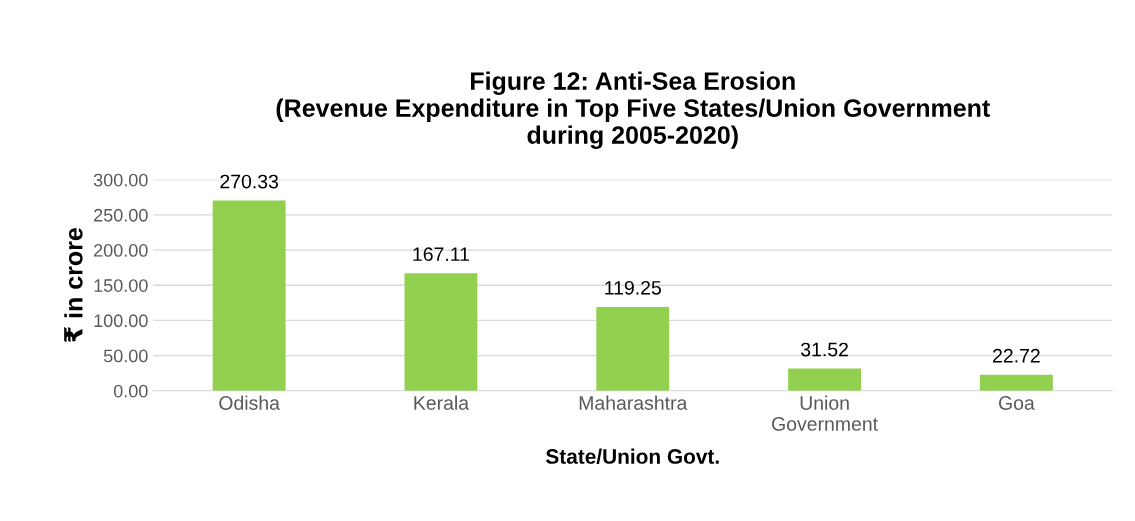 This screenshot has height=521, width=1135. Describe the element at coordinates (1017, 403) in the screenshot. I see `x-tick-label: Goa` at that location.